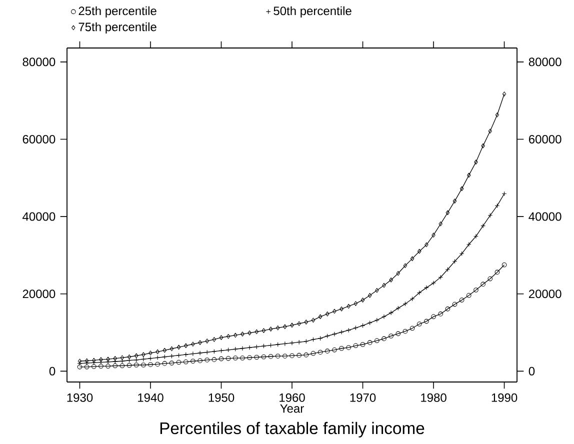 The height and width of the screenshot is (444, 574). I want to click on y-tick-label: 0, so click(531, 371).